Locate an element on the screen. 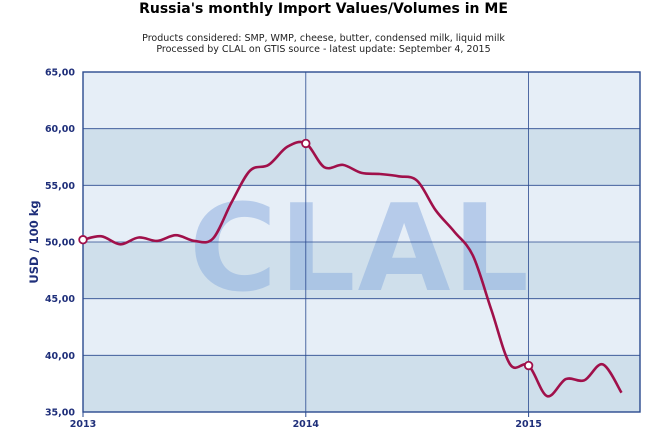 The image size is (647, 446). x-tick-label: 2013 is located at coordinates (83, 424).